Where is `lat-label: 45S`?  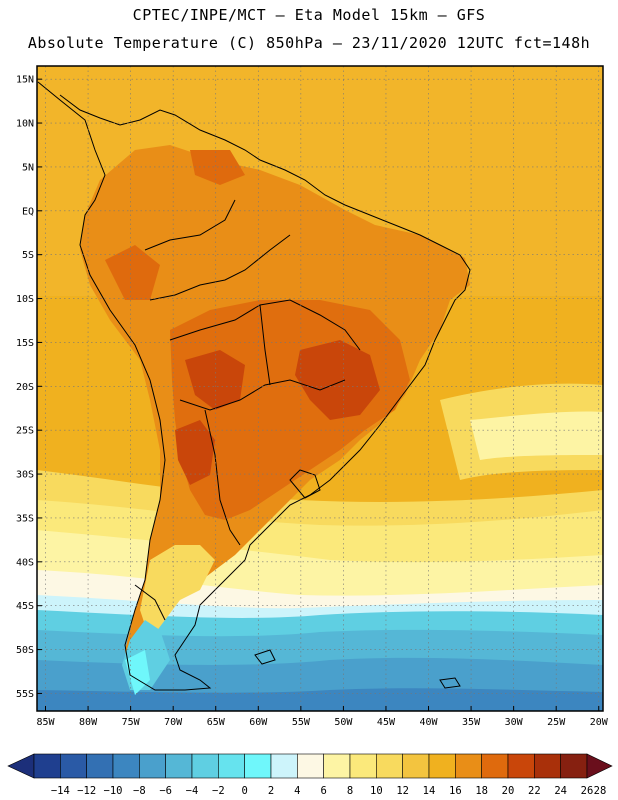 lat-label: 45S is located at coordinates (25, 606).